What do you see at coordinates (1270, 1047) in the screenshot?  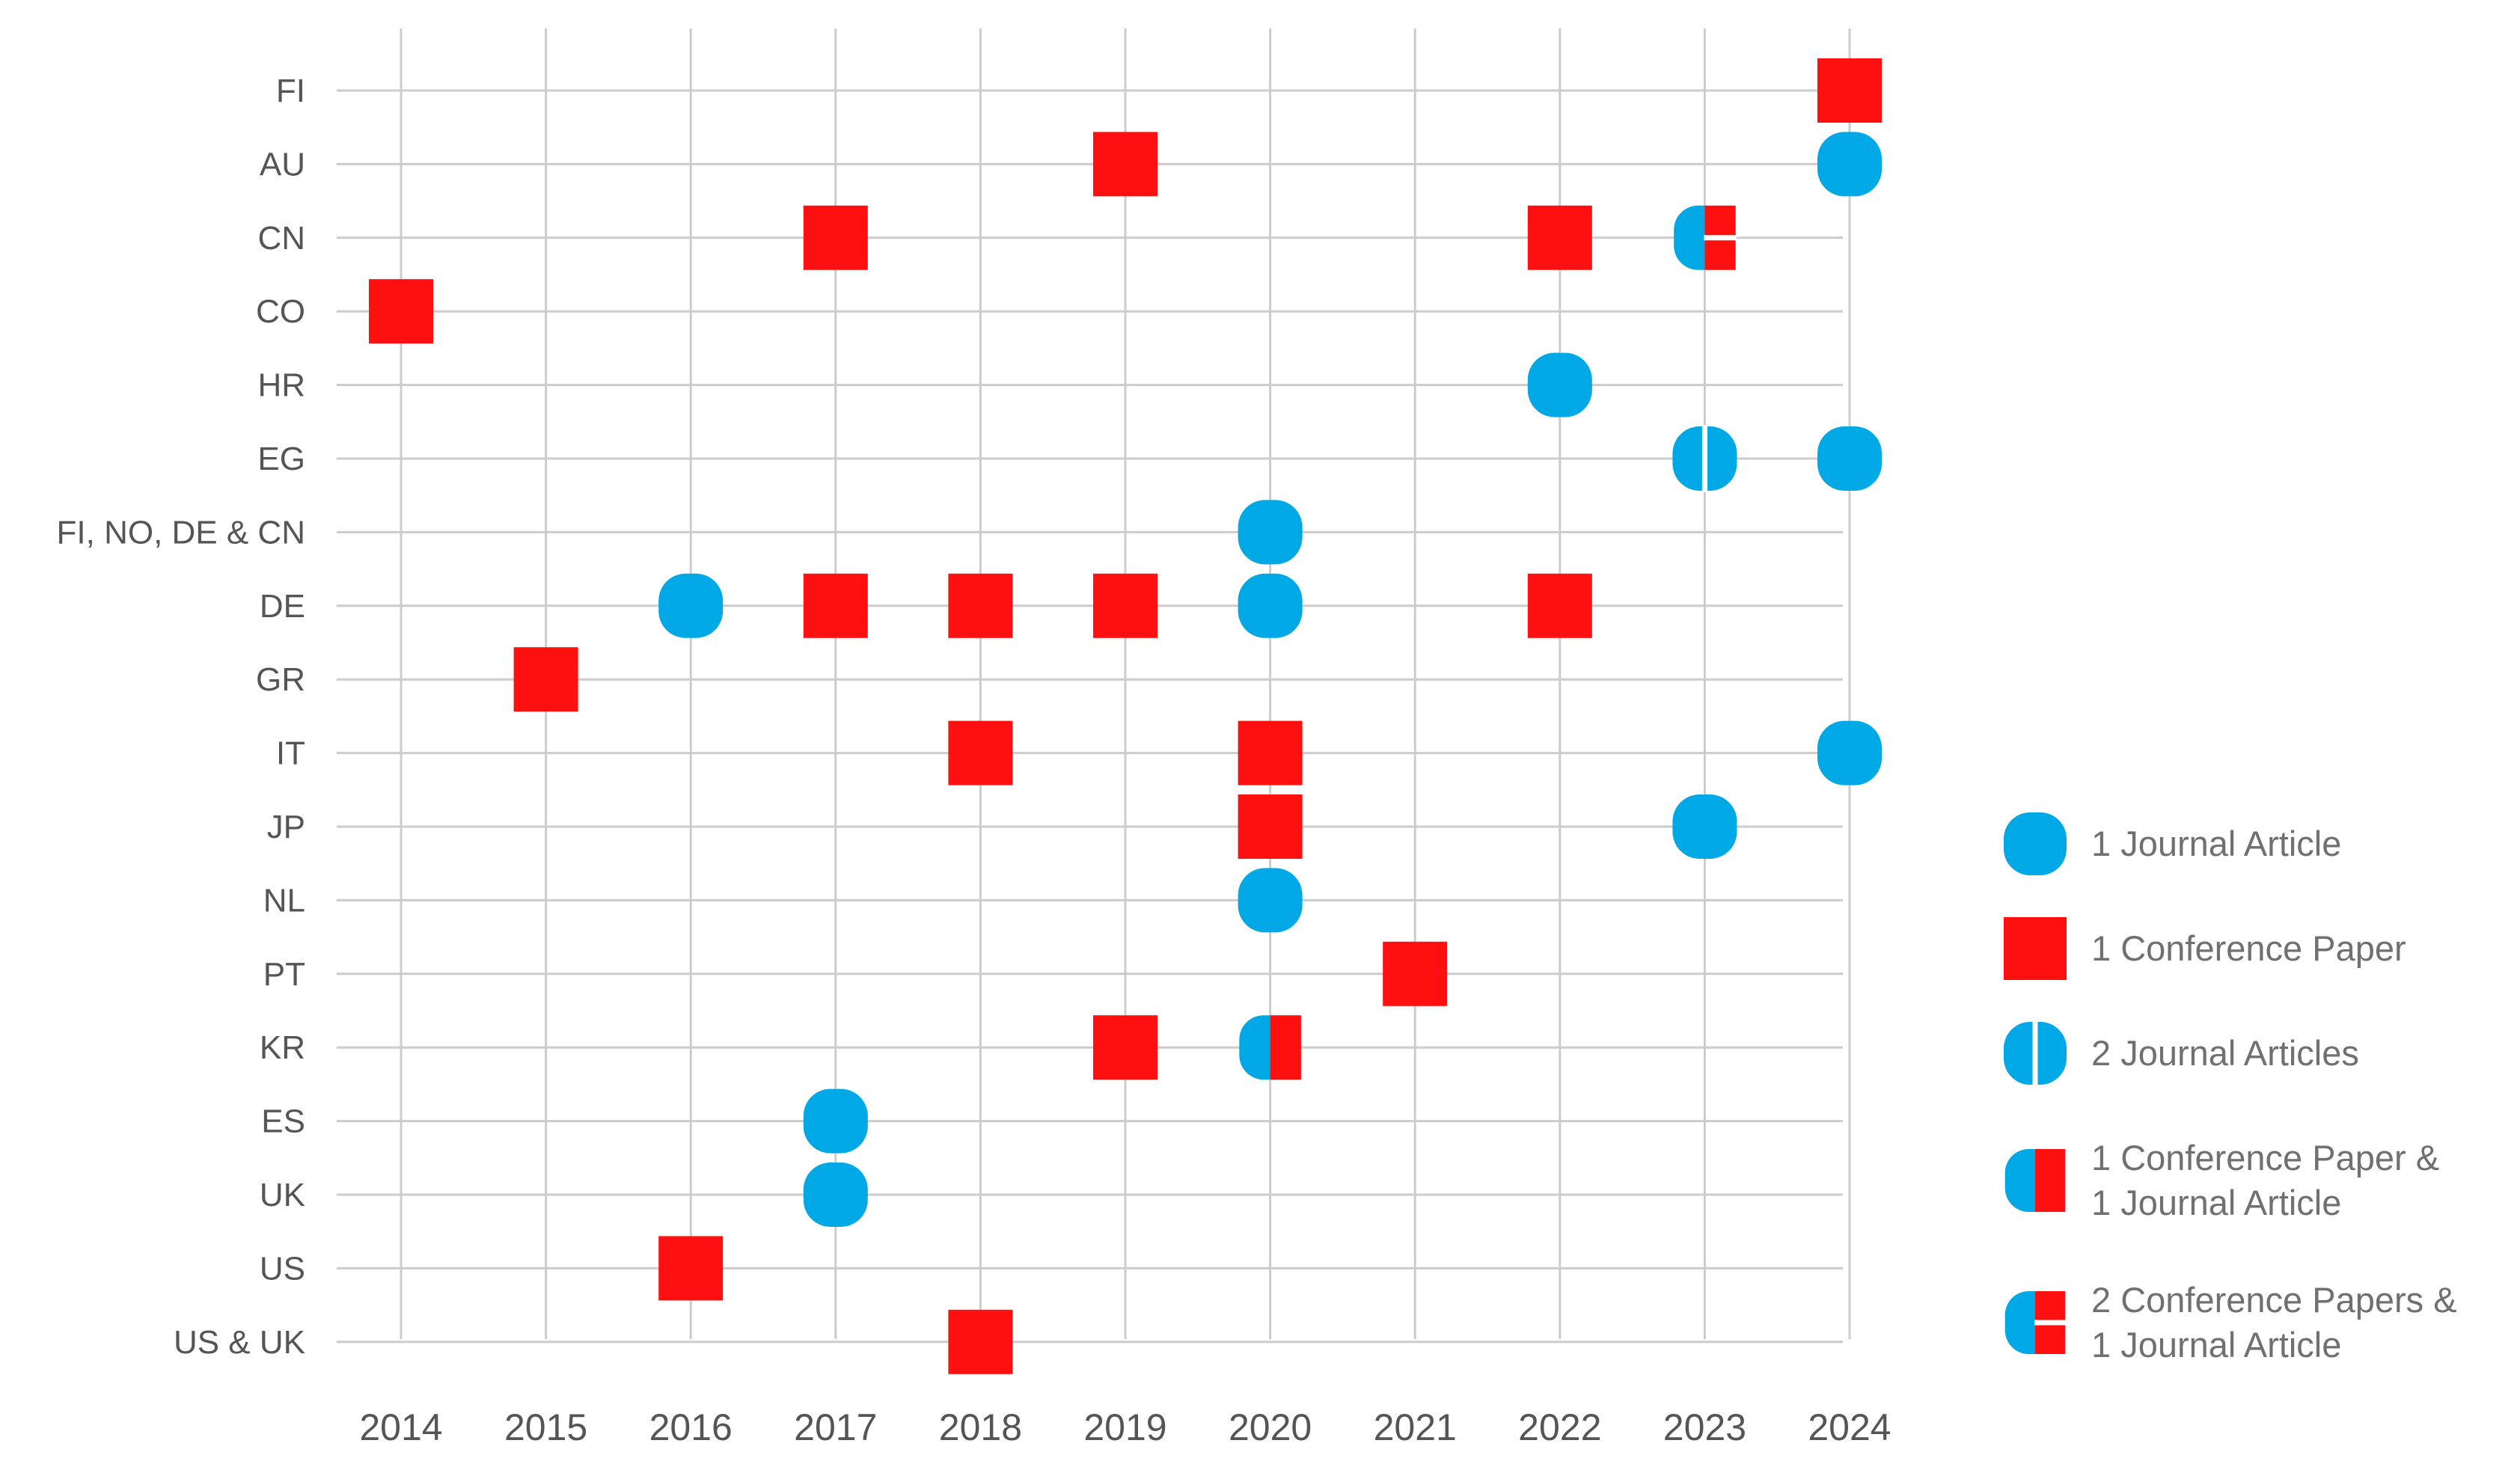 I see `marker-kr-2020-mixed` at bounding box center [1270, 1047].